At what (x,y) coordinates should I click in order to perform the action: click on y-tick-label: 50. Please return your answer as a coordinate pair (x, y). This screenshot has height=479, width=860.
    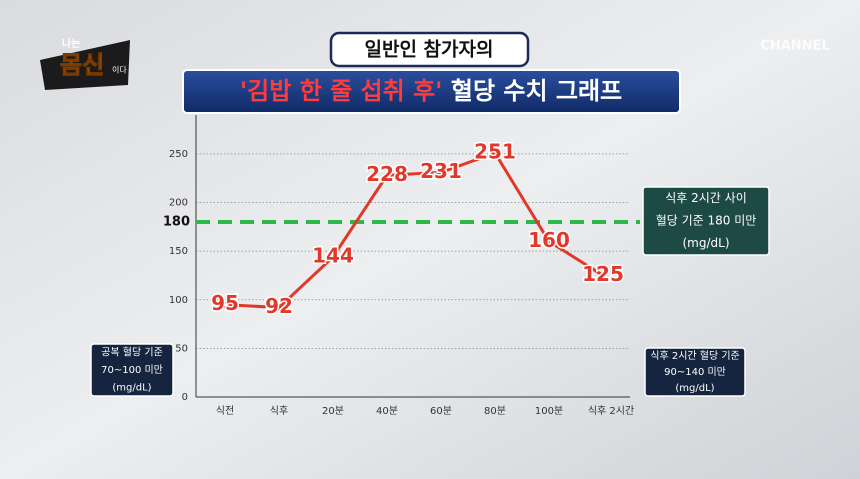
    Looking at the image, I should click on (181, 348).